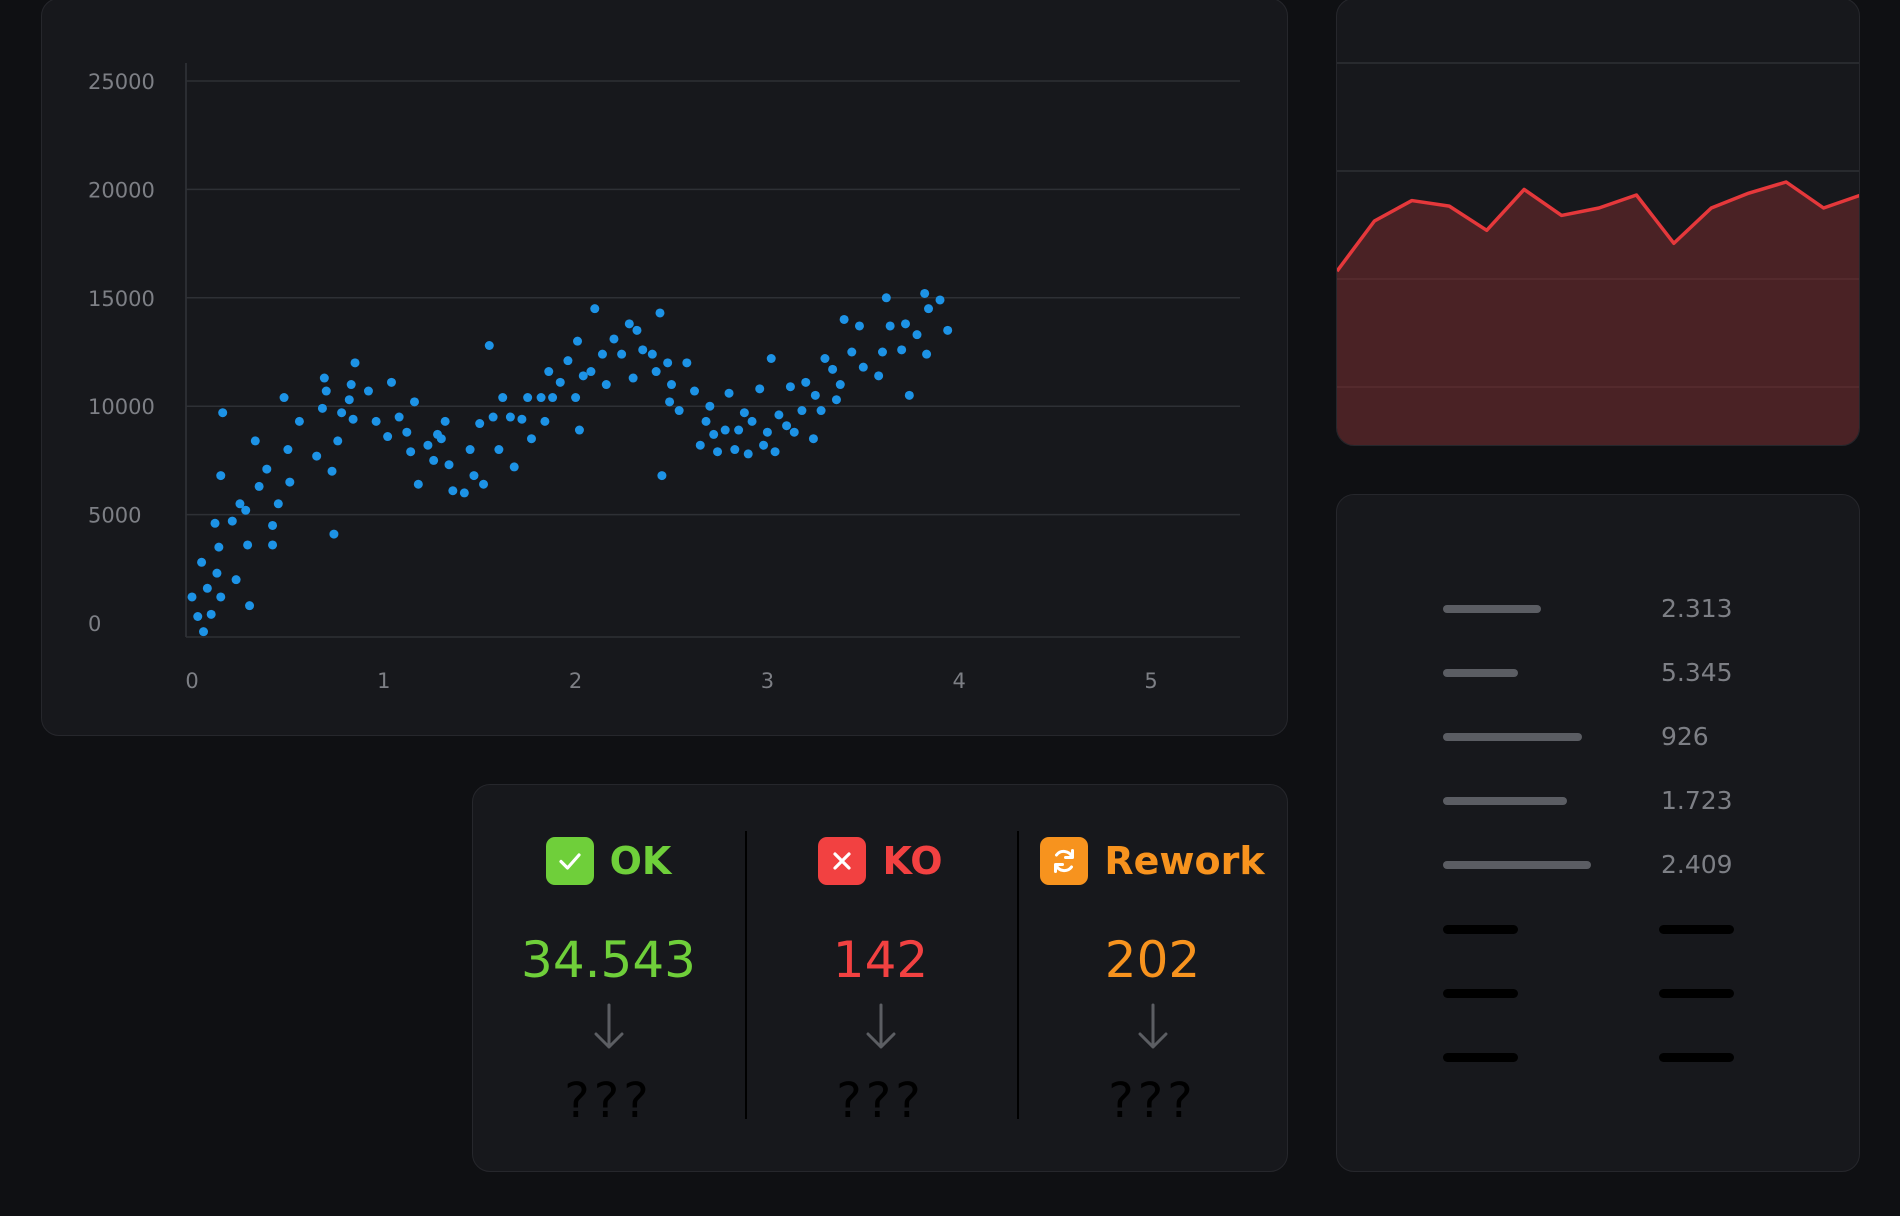 The width and height of the screenshot is (1900, 1216). What do you see at coordinates (1697, 800) in the screenshot?
I see `list-item-value: 1.723` at bounding box center [1697, 800].